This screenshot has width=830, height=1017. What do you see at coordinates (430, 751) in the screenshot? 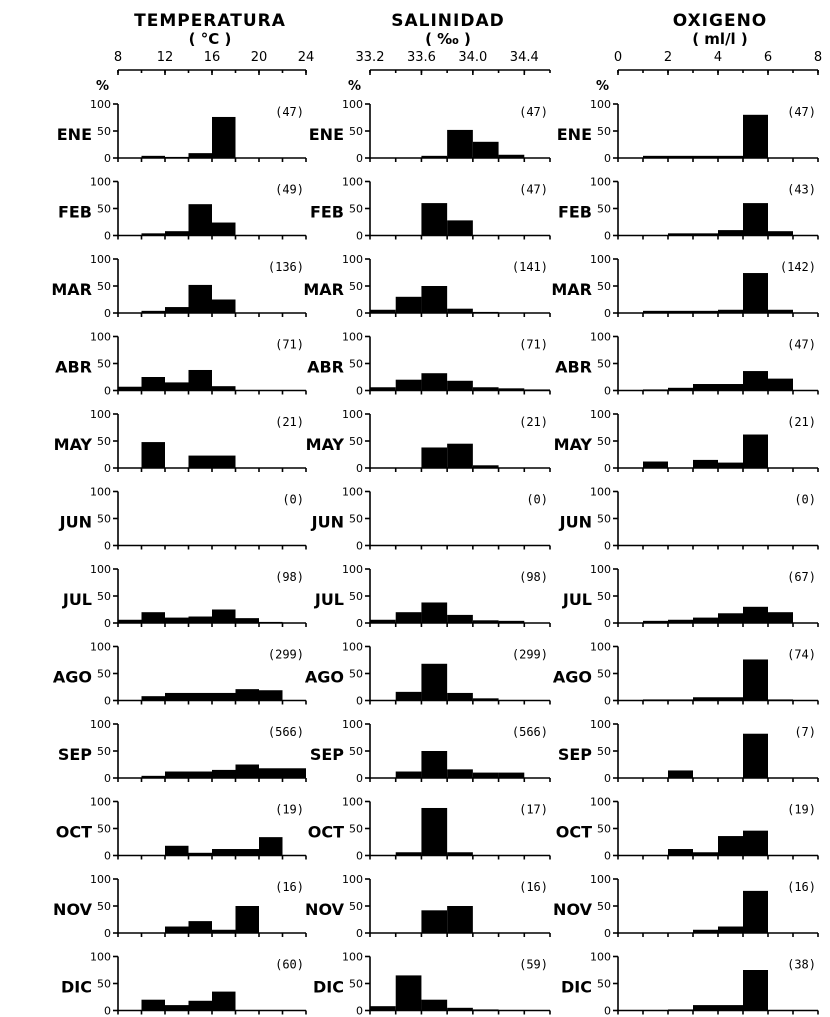
I see `salinidad-panel-sep: 0 50 100 (566) SEP` at bounding box center [430, 751].